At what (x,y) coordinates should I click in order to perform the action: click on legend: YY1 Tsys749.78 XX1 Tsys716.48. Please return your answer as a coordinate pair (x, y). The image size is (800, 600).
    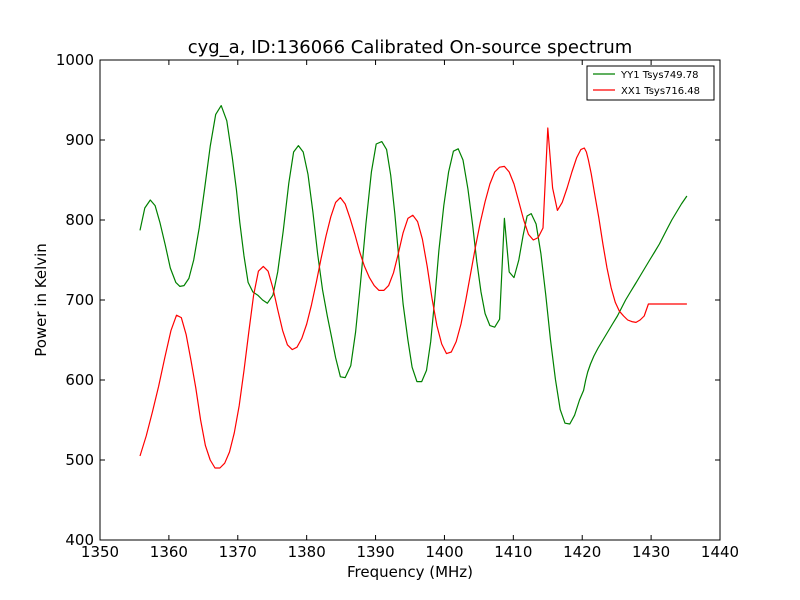
    Looking at the image, I should click on (650, 83).